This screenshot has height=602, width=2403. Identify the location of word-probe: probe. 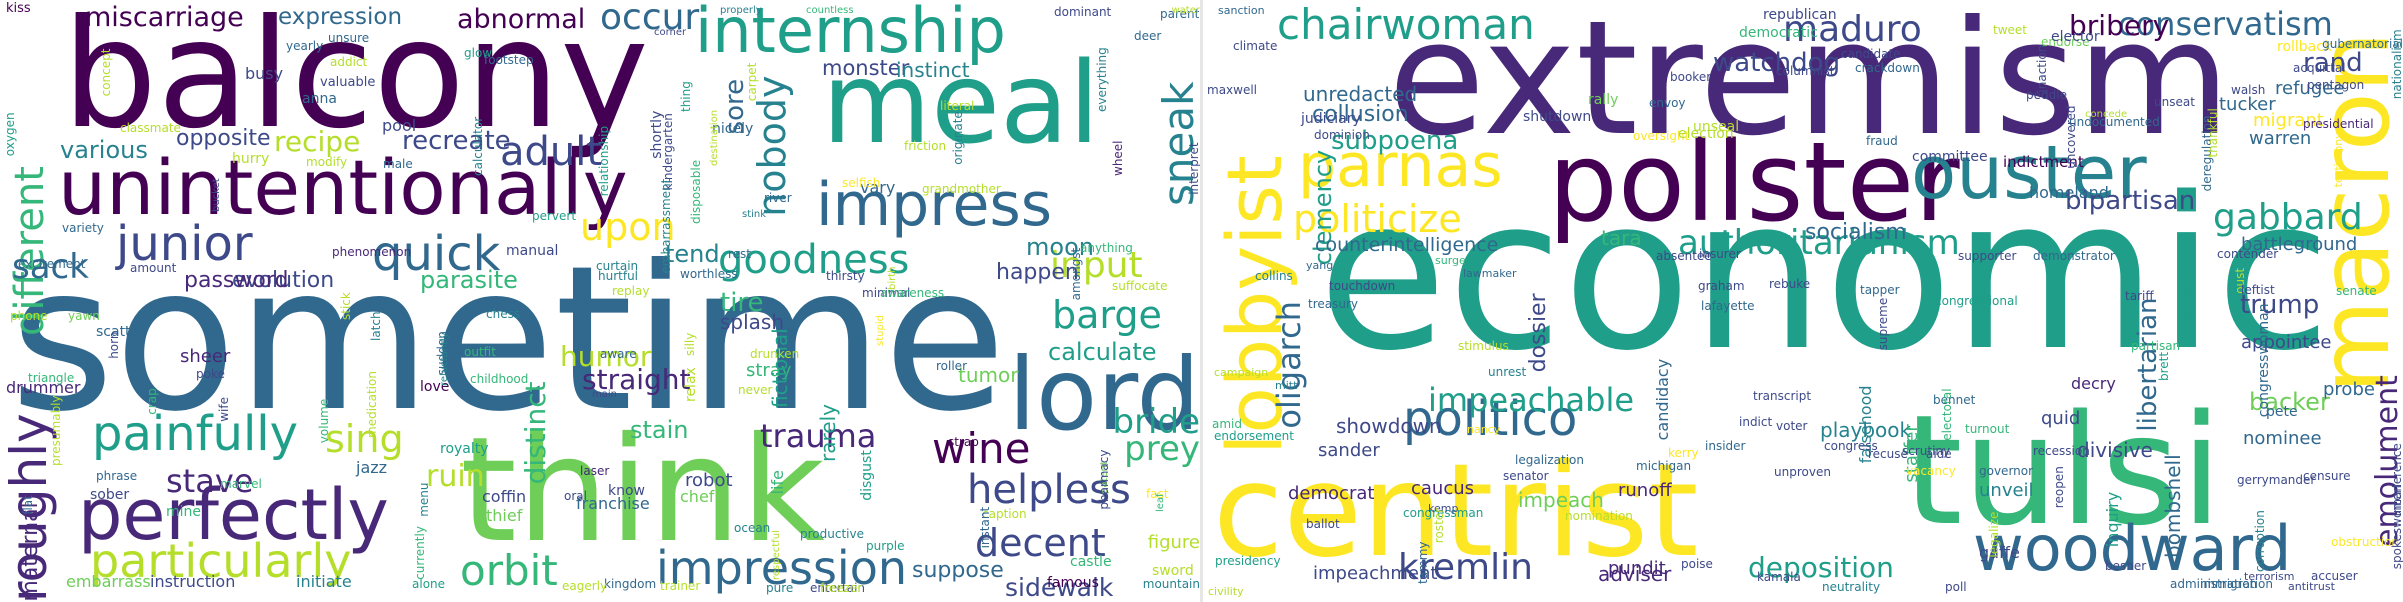
(2349, 389).